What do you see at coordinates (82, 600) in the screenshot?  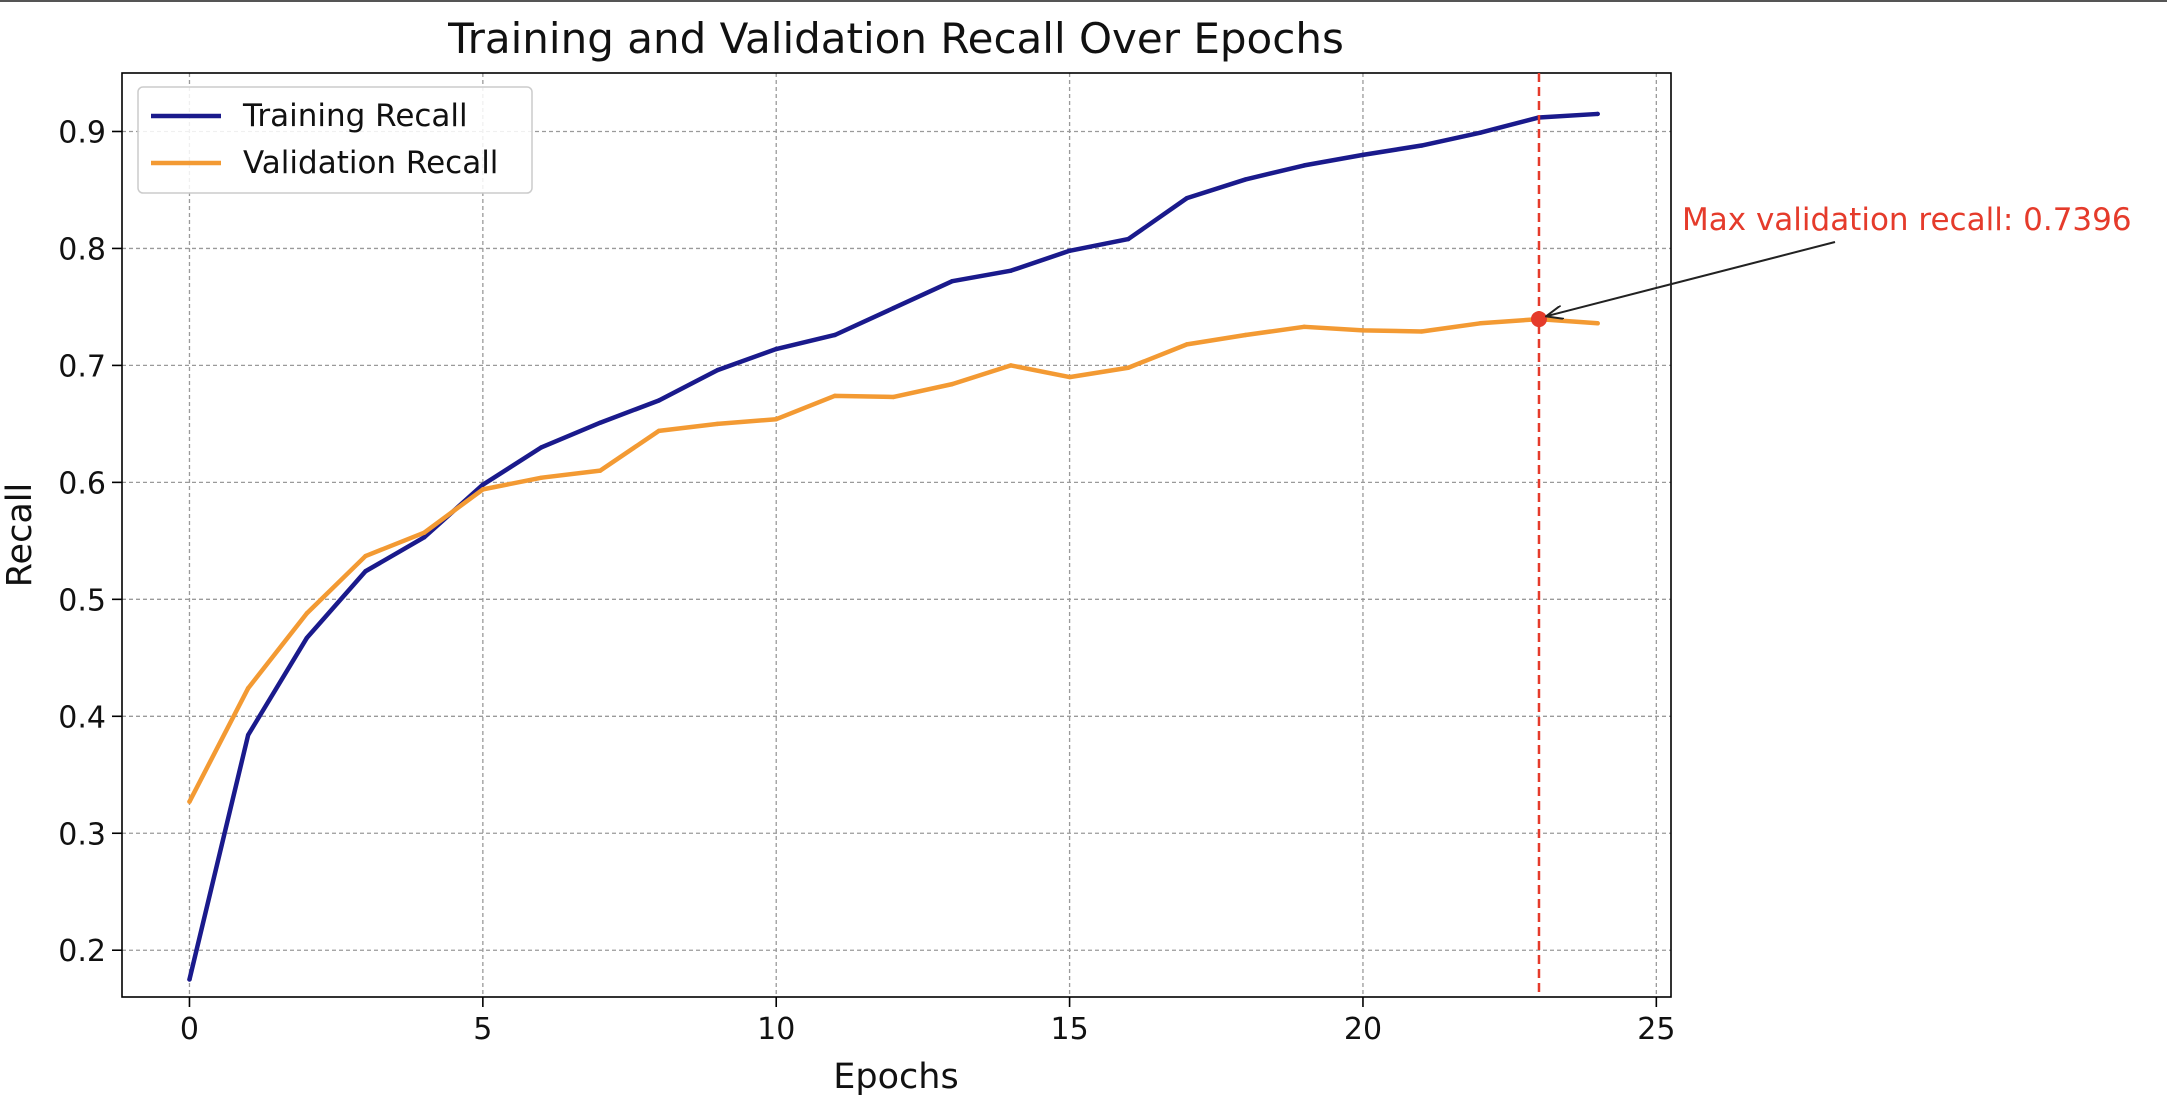 I see `y-tick-label: 0.5` at bounding box center [82, 600].